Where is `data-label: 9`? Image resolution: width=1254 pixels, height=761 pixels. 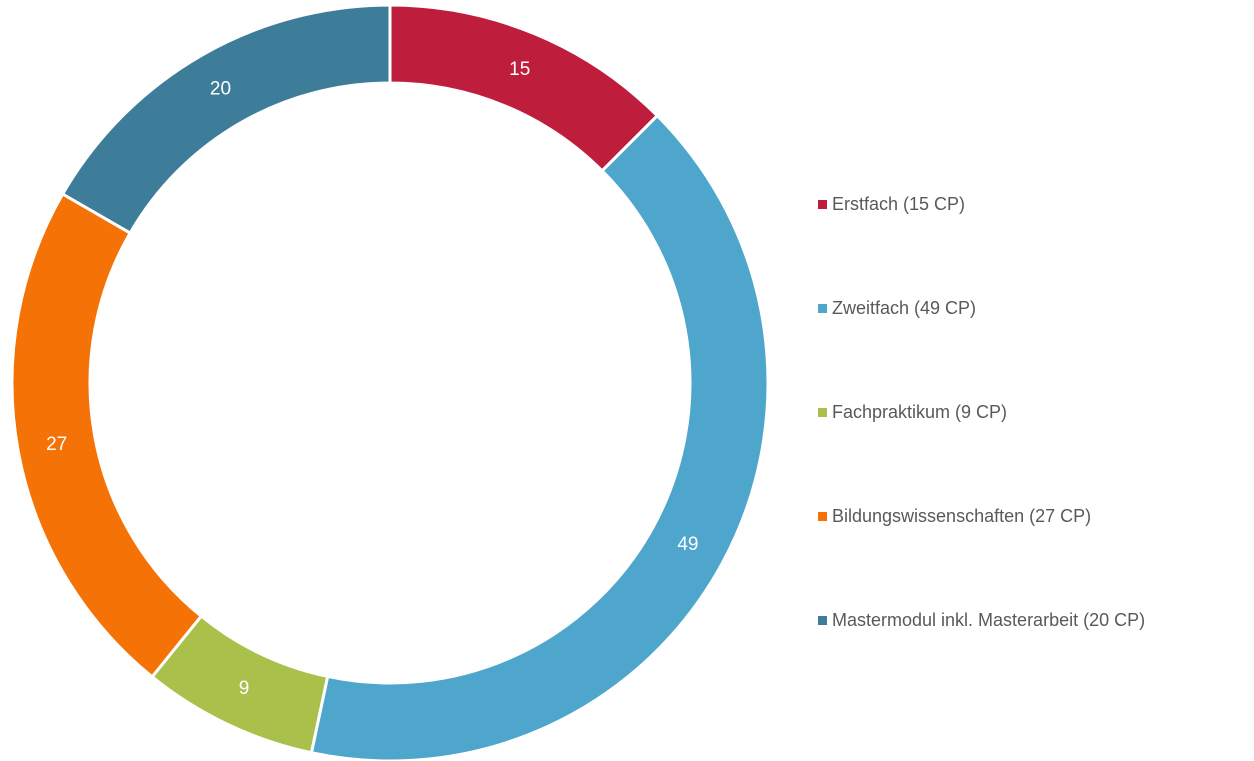 data-label: 9 is located at coordinates (244, 688).